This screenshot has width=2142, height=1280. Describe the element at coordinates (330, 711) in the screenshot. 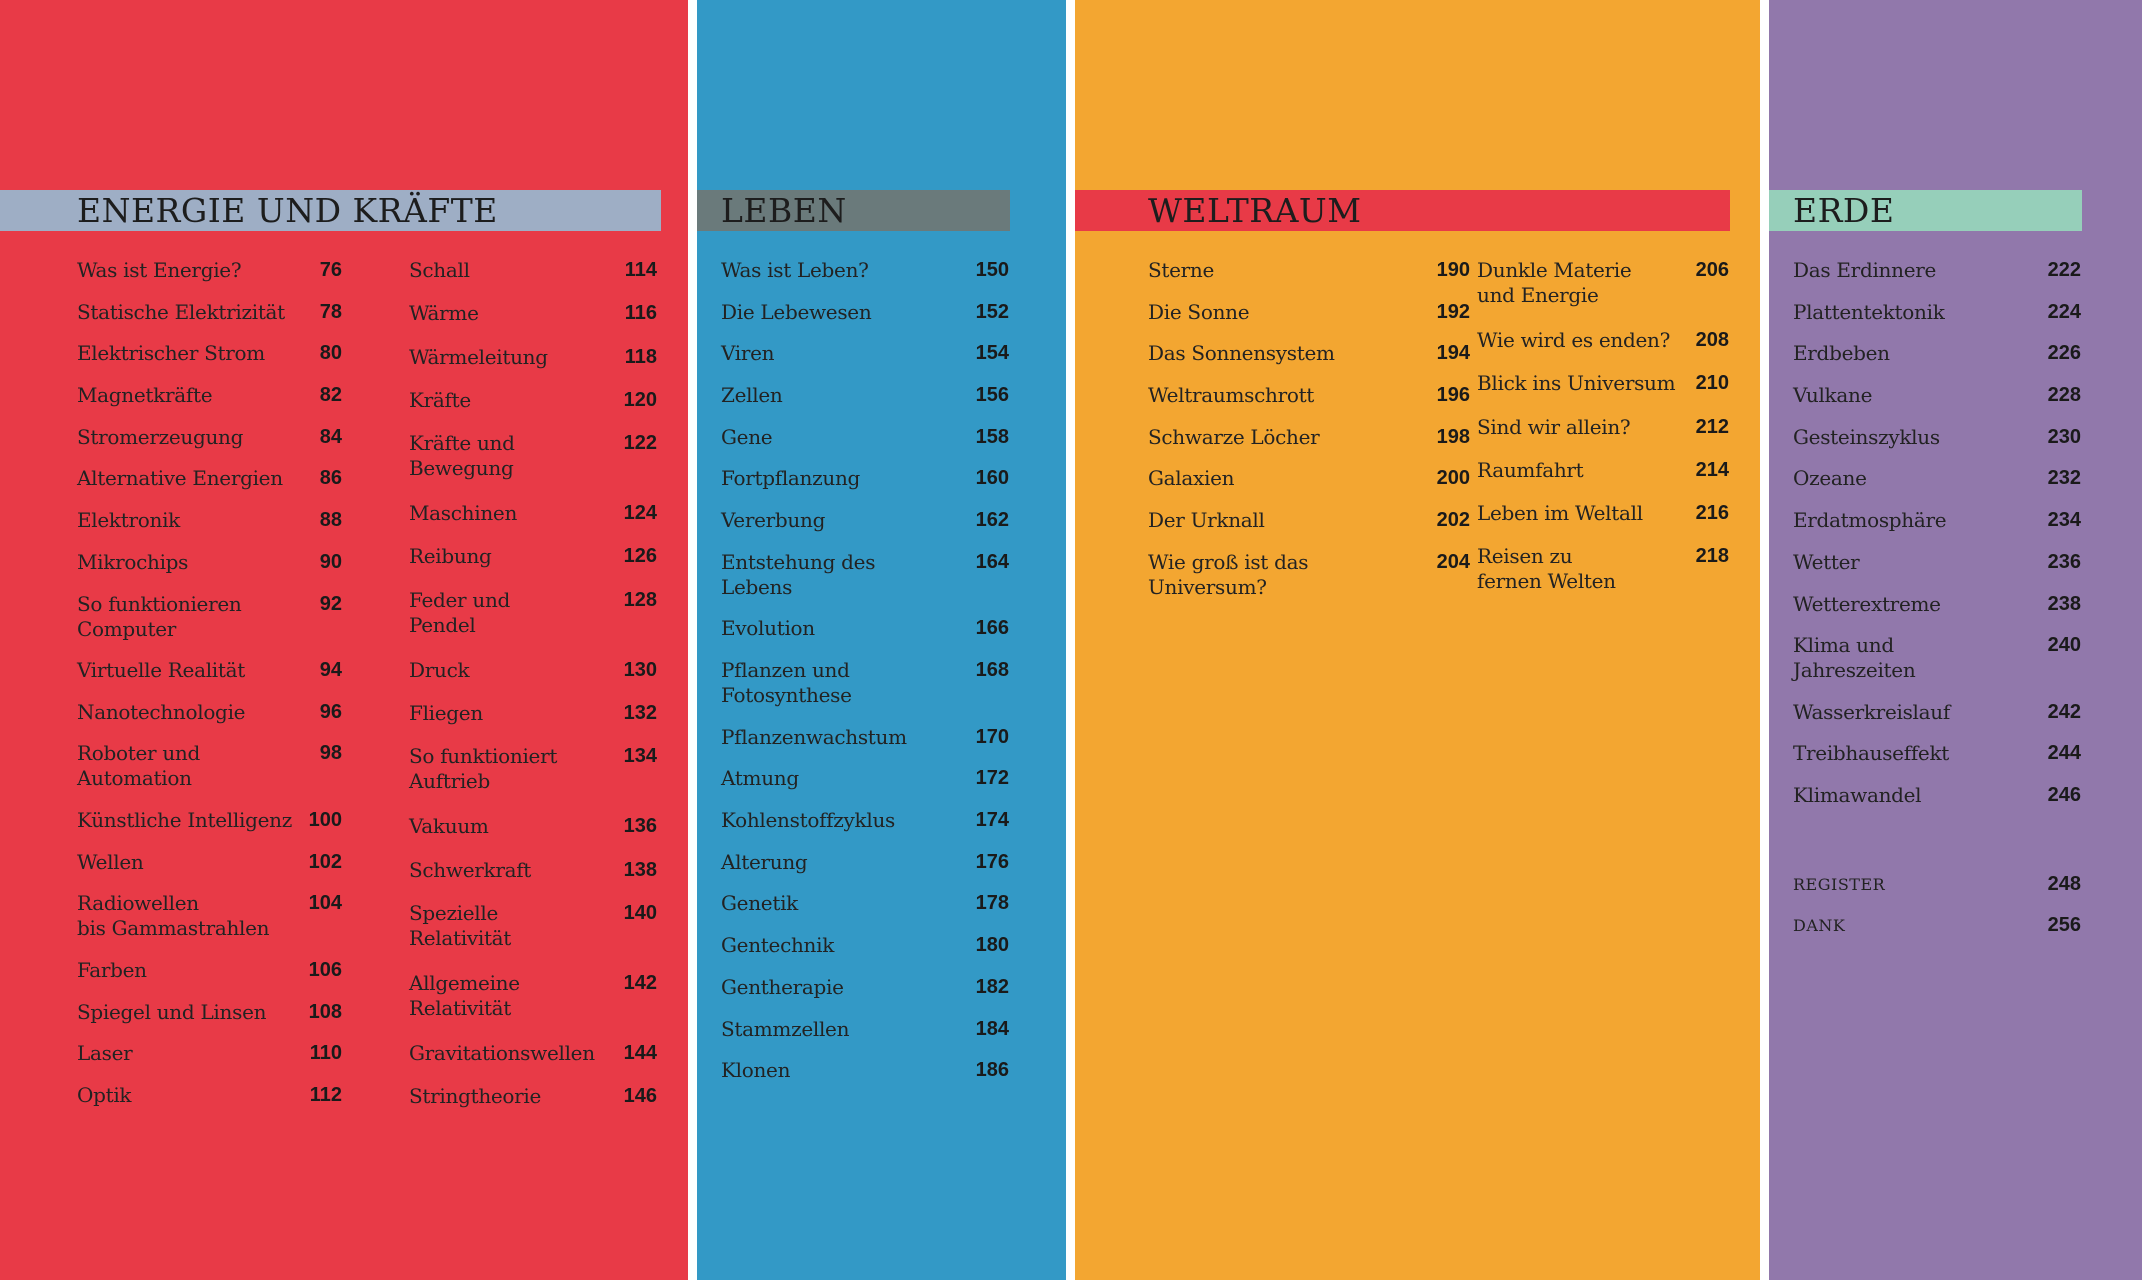

I see `toc-entry-page: 96` at that location.